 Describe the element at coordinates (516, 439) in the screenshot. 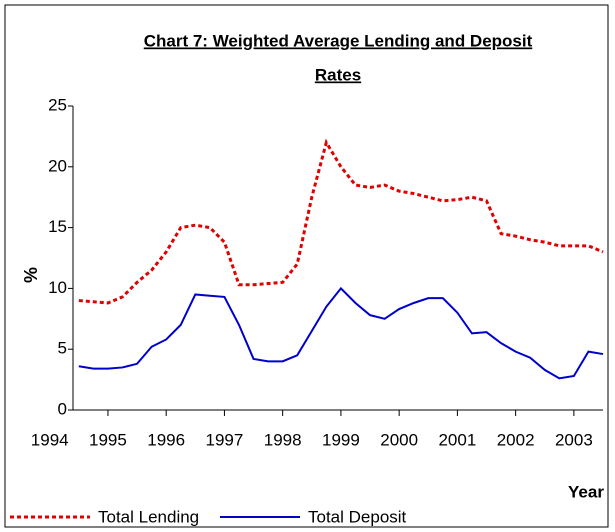

I see `x-tick-label: 2002` at that location.